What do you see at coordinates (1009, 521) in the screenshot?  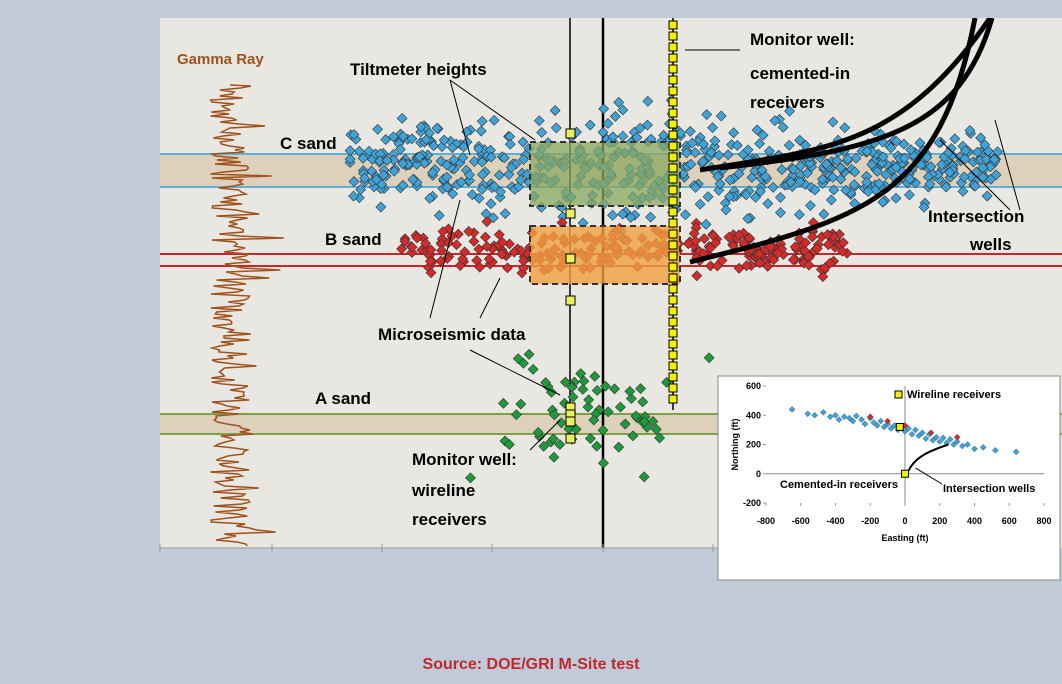 I see `x-tick-label: 600` at bounding box center [1009, 521].